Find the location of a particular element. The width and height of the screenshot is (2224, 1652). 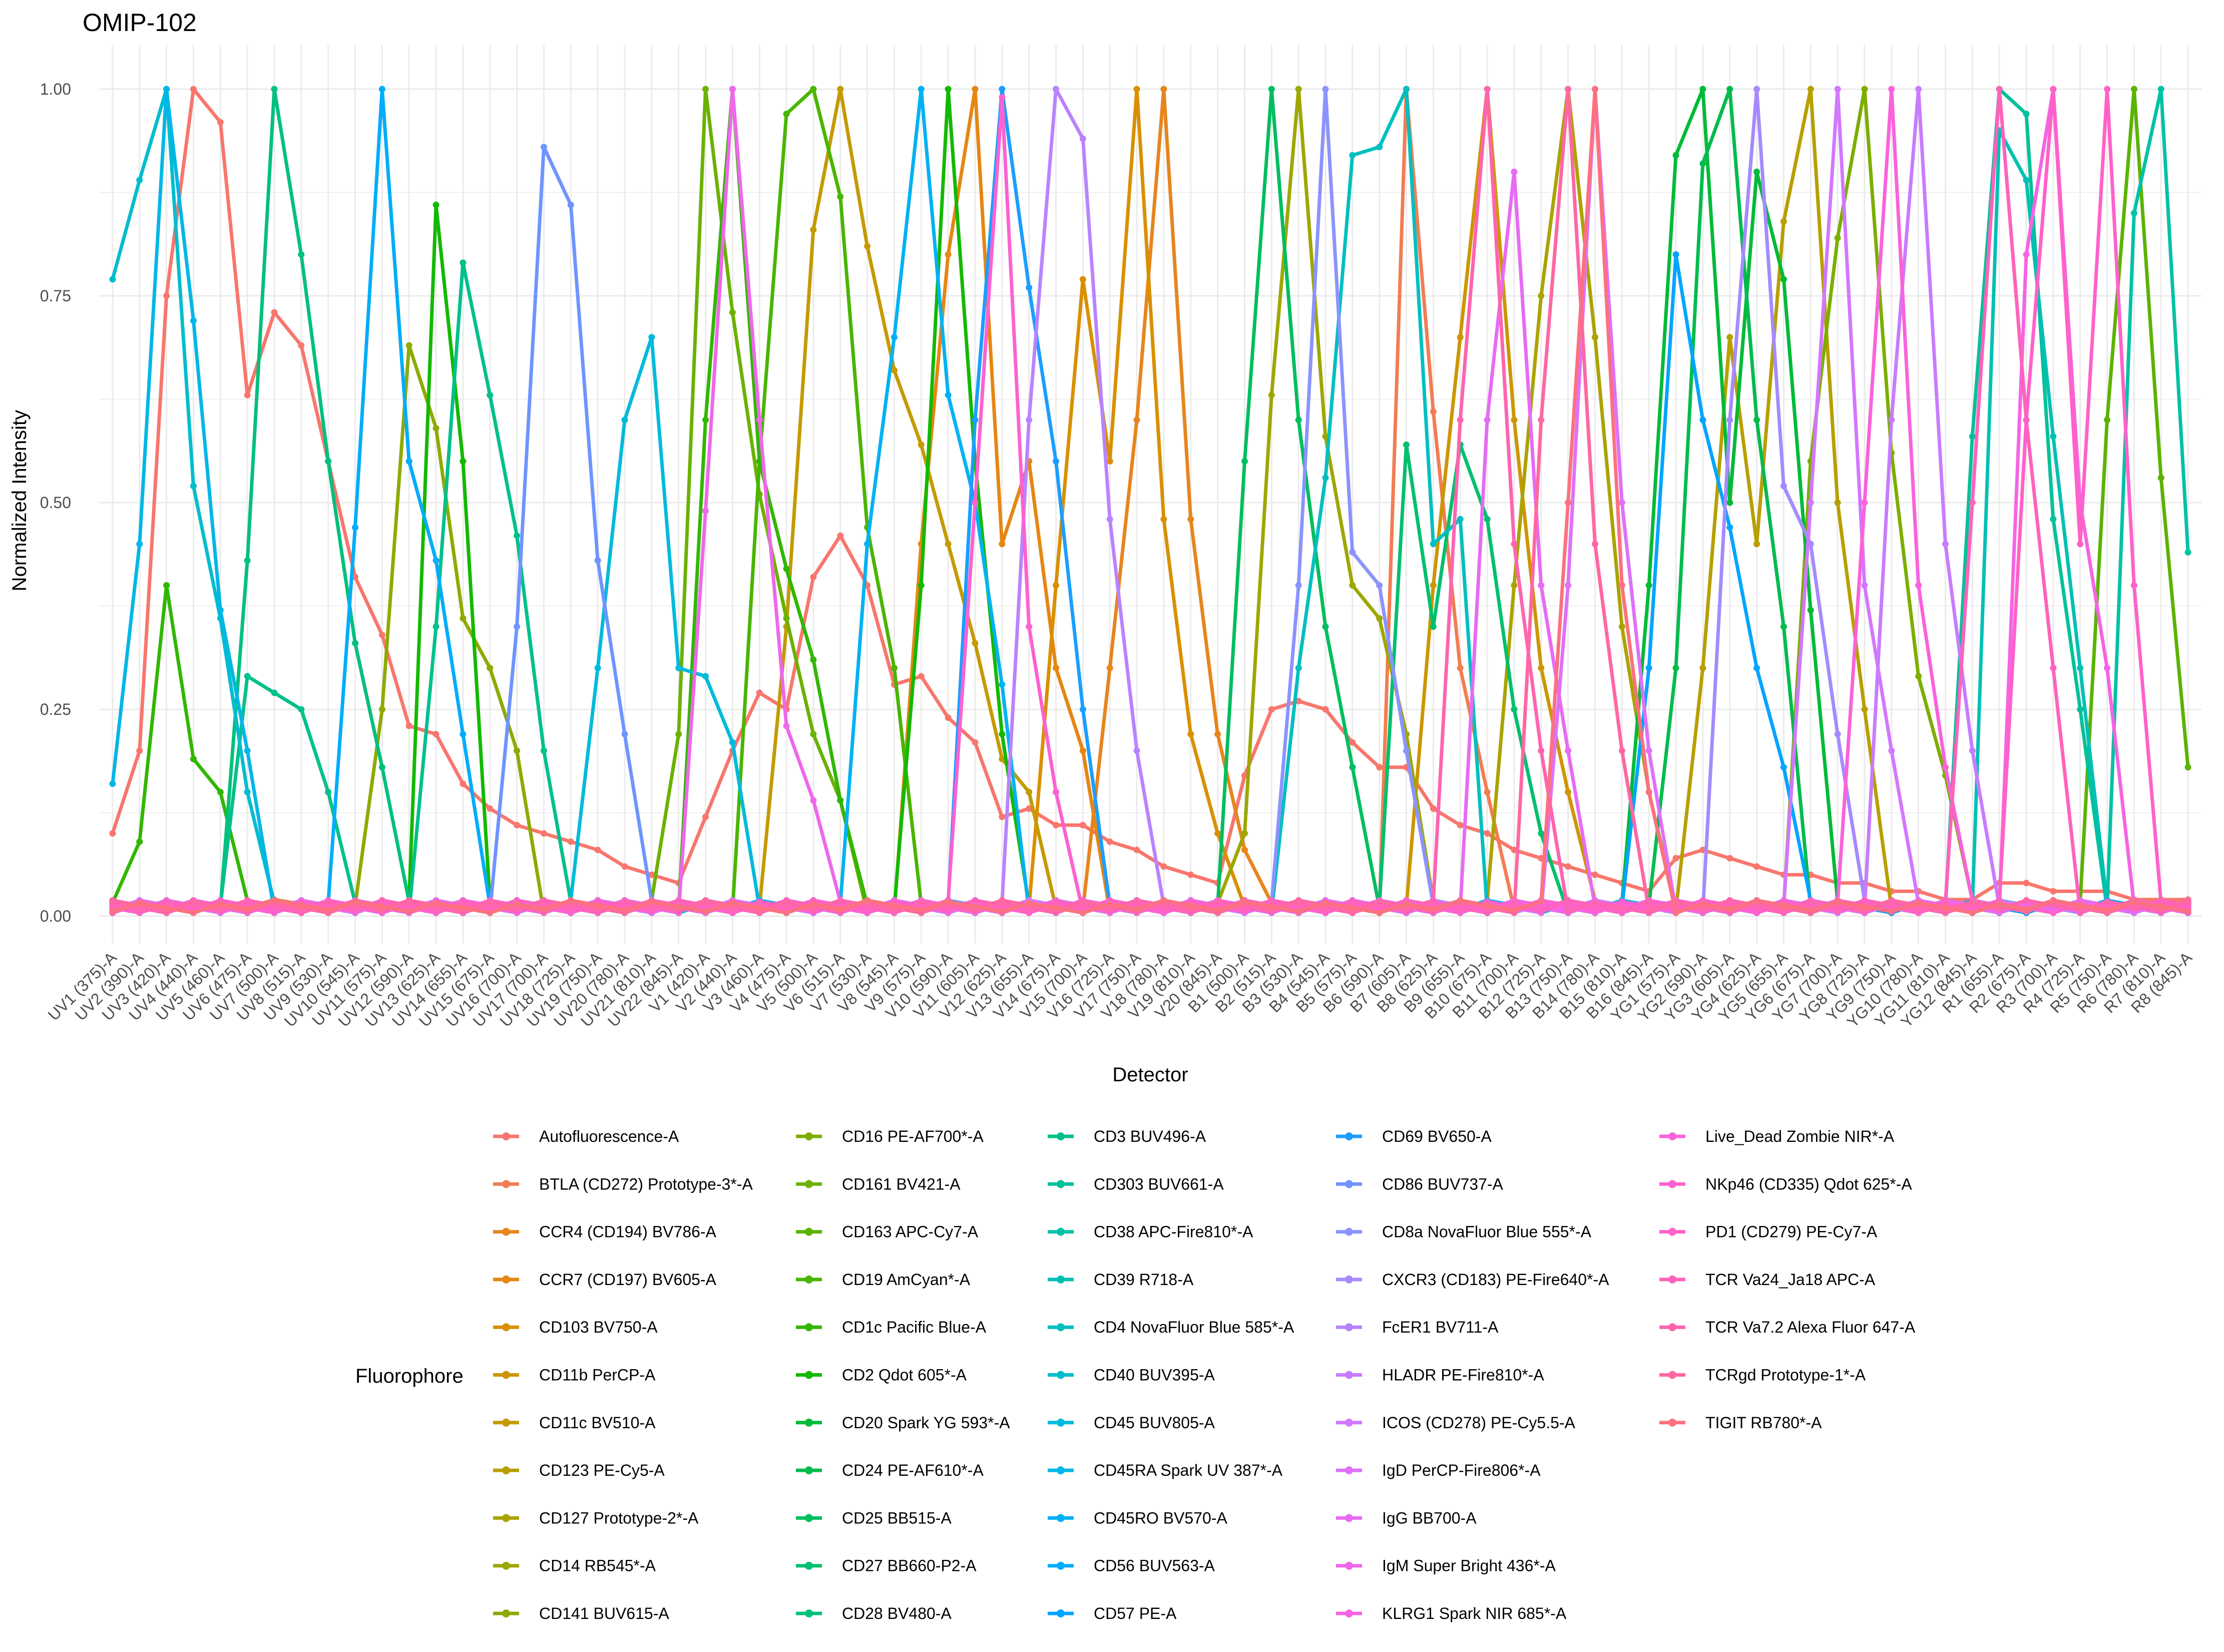

legend-label: CD19 AmCyan*-A is located at coordinates (906, 1280).